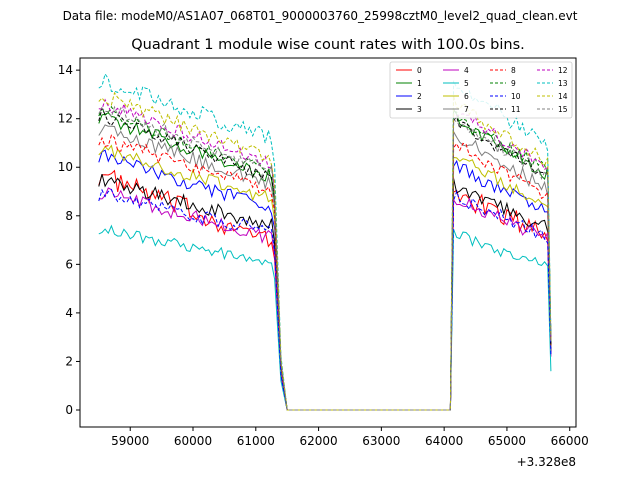  Describe the element at coordinates (563, 70) in the screenshot. I see `legend-label-12: 12` at that location.